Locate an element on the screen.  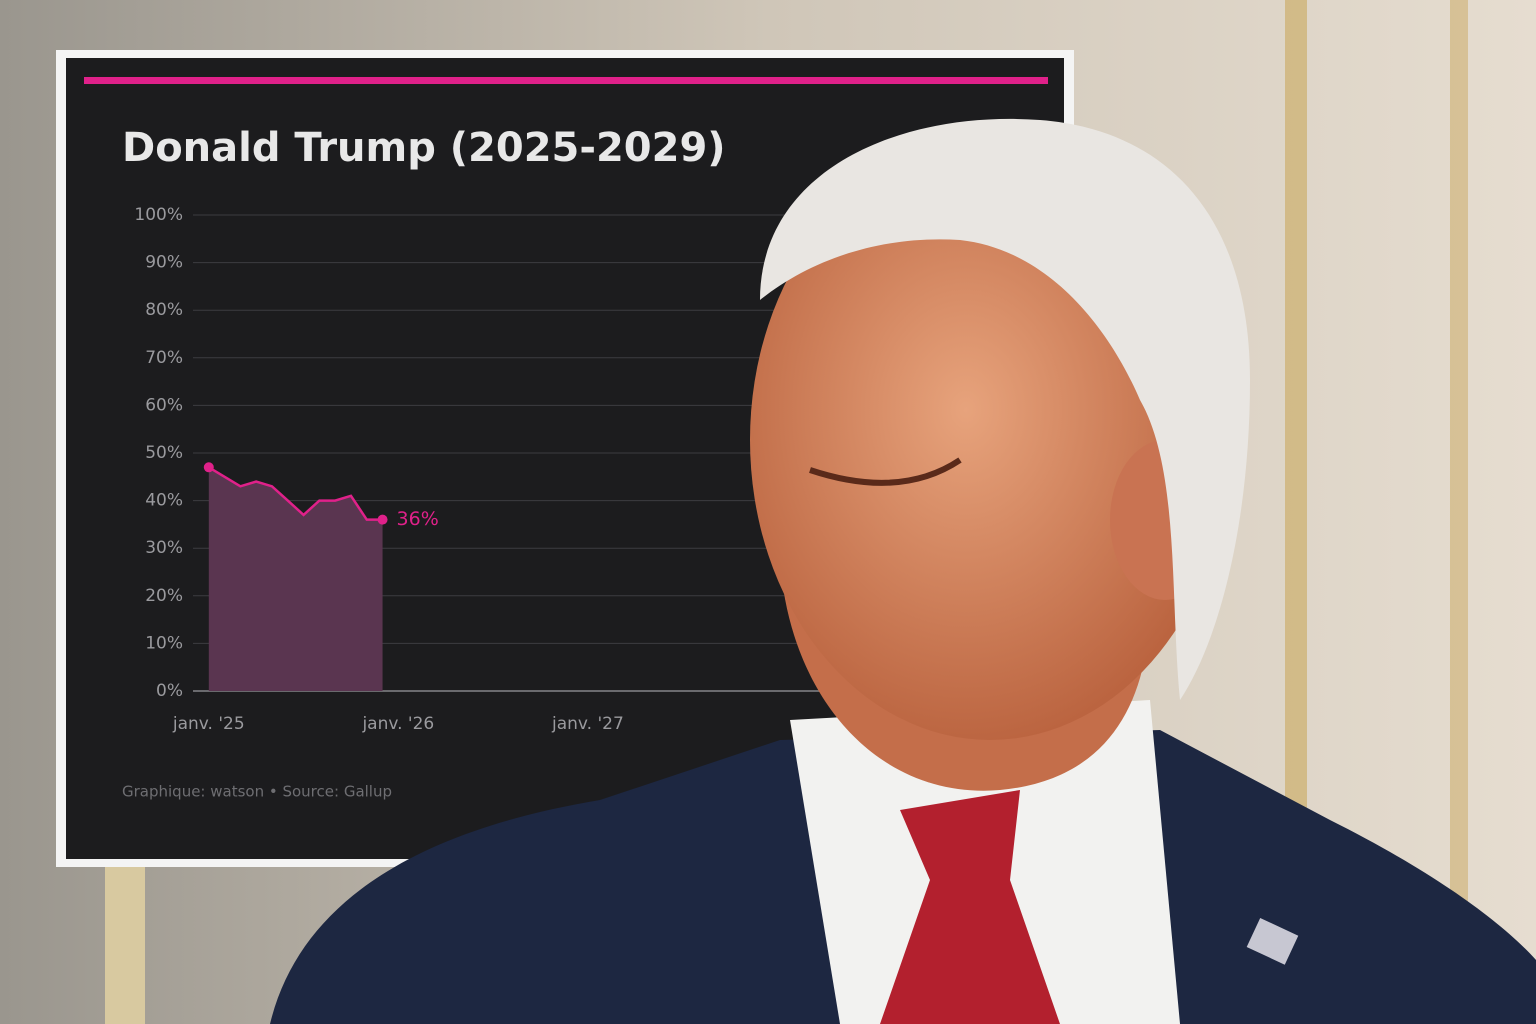
easel is located at coordinates (125, 942).